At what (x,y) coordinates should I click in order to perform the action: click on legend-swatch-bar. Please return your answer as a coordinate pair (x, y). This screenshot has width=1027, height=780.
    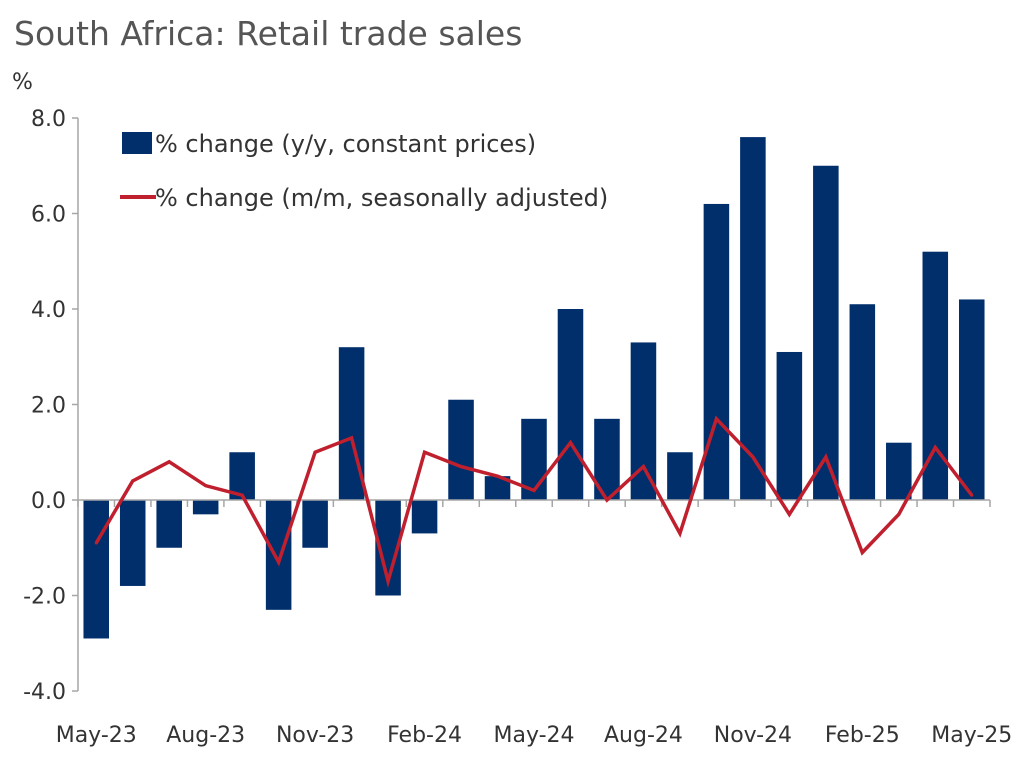
    Looking at the image, I should click on (137, 143).